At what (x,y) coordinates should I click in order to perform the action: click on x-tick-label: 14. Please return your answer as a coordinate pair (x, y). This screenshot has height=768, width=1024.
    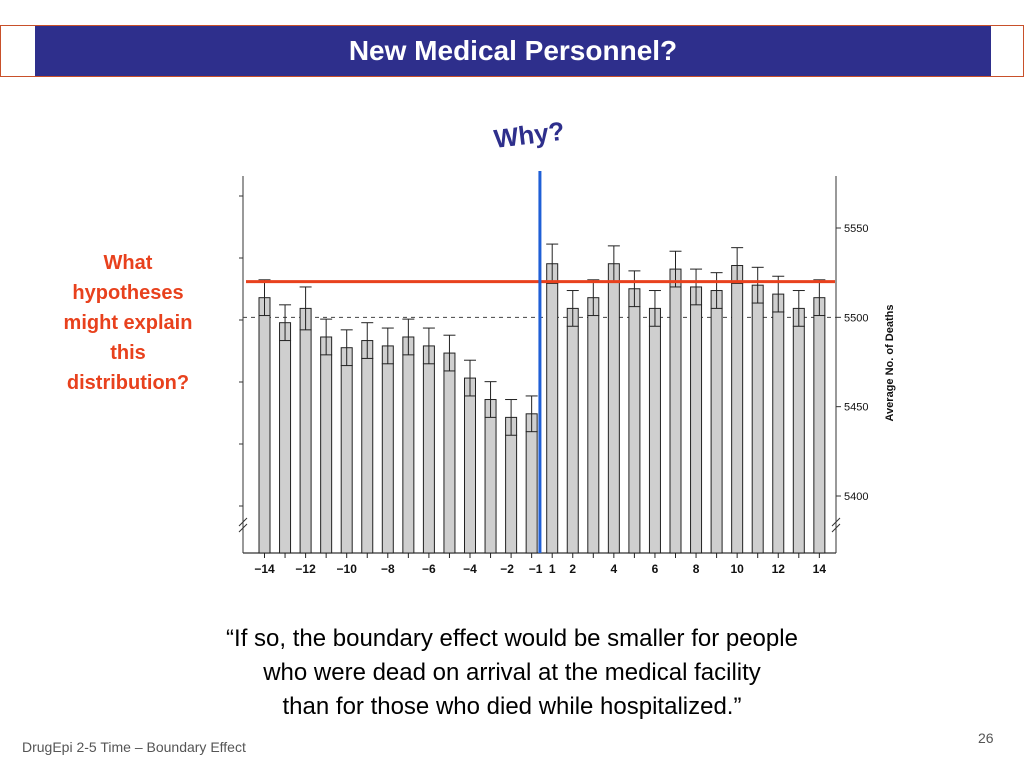
    Looking at the image, I should click on (820, 569).